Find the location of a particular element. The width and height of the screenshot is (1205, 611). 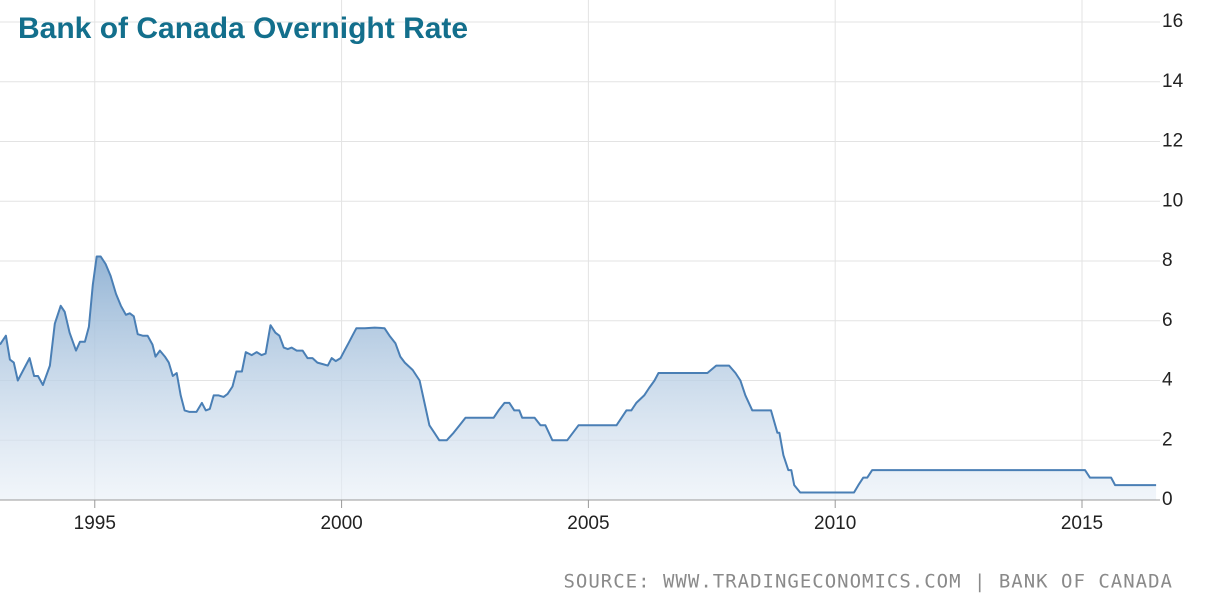

chart-title: Bank of Canada Overnight Rate is located at coordinates (243, 28).